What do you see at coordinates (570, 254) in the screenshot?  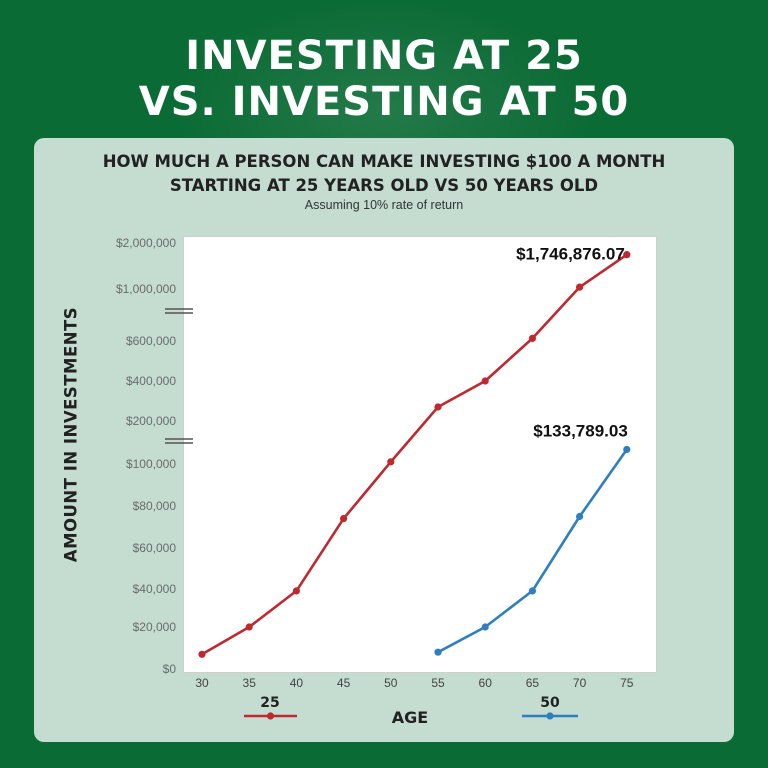 I see `end-value-label-25: $1,746,876.07` at bounding box center [570, 254].